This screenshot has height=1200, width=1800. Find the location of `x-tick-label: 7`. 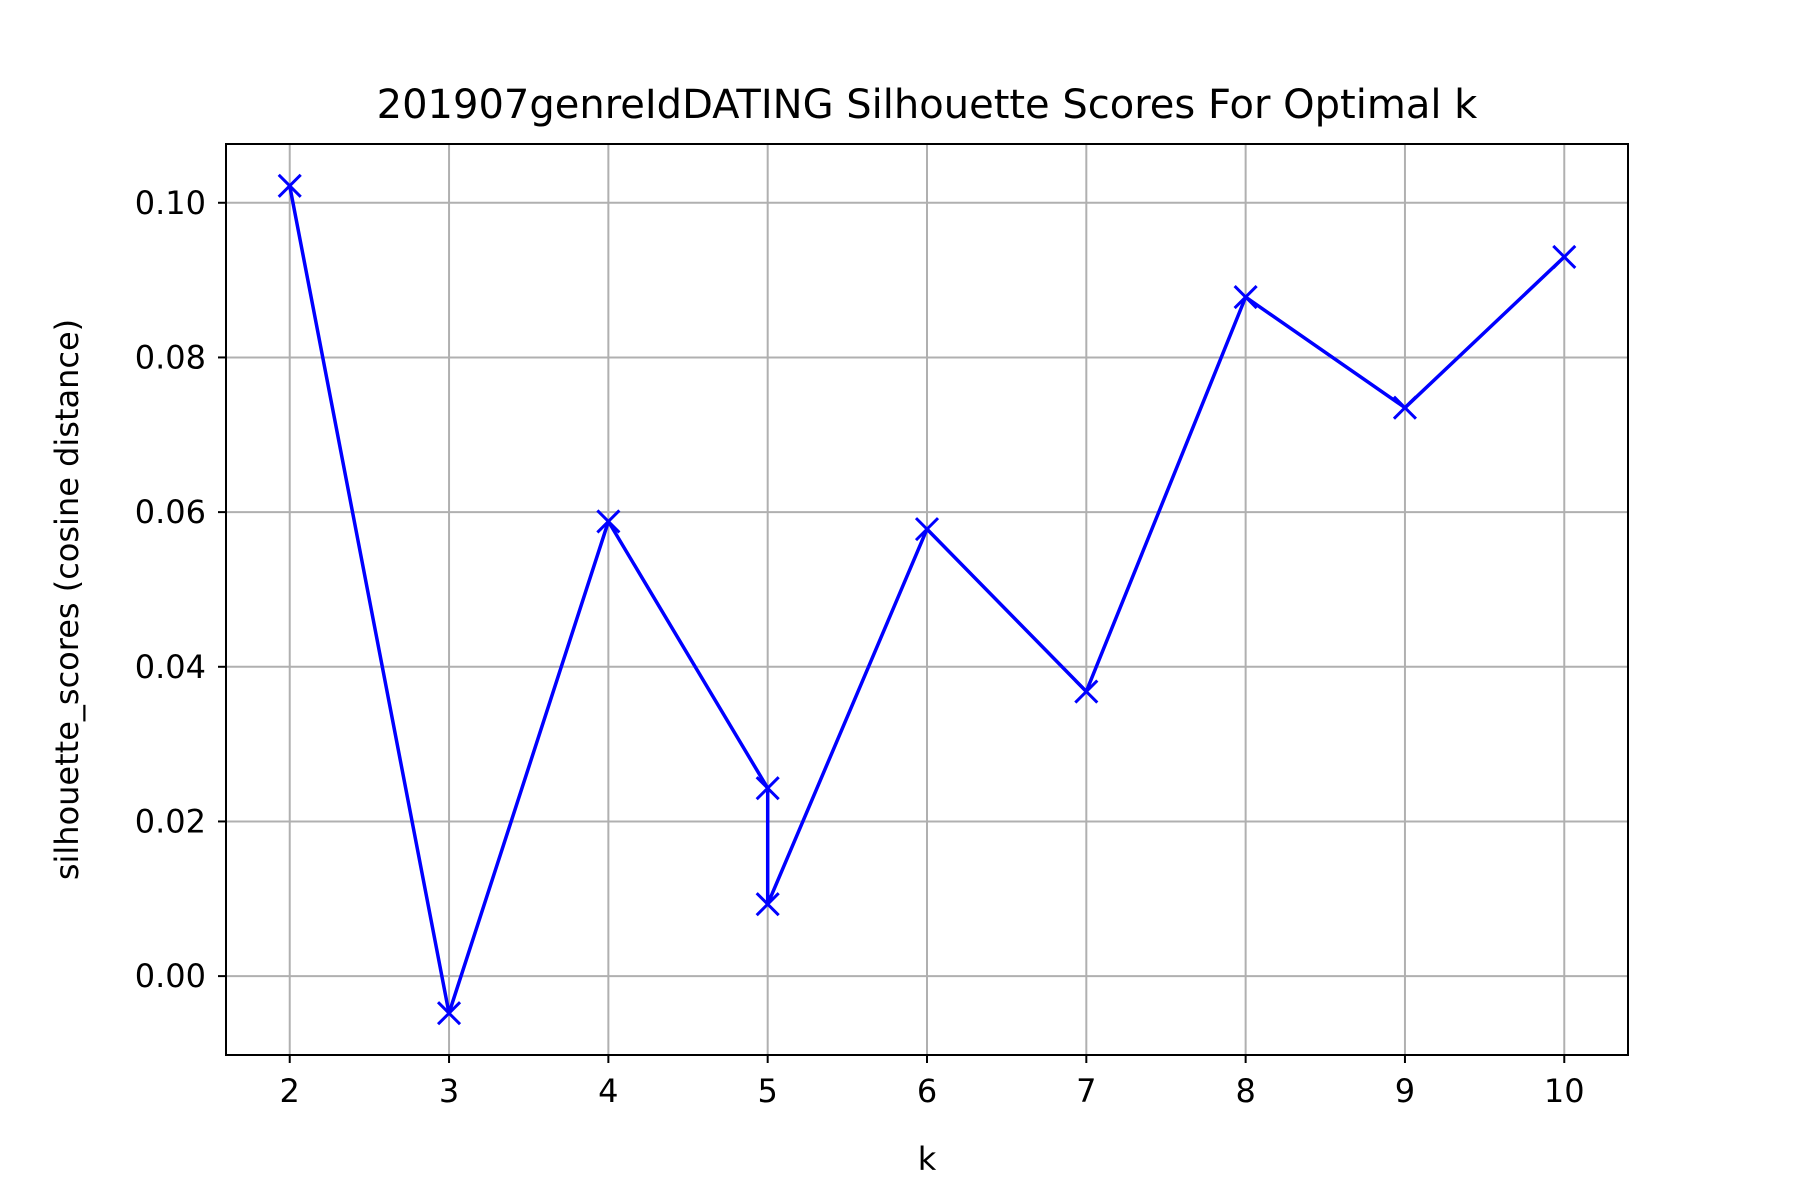

x-tick-label: 7 is located at coordinates (1086, 1091).